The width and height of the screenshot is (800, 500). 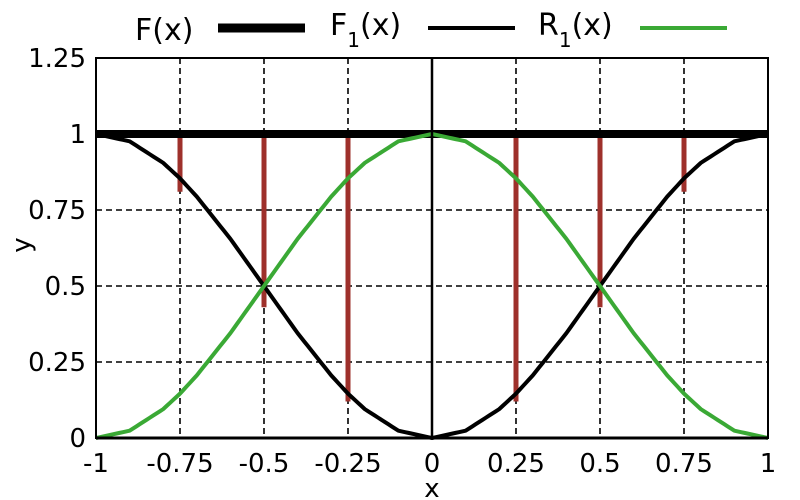 What do you see at coordinates (264, 464) in the screenshot?
I see `x-tick-label: -0.5` at bounding box center [264, 464].